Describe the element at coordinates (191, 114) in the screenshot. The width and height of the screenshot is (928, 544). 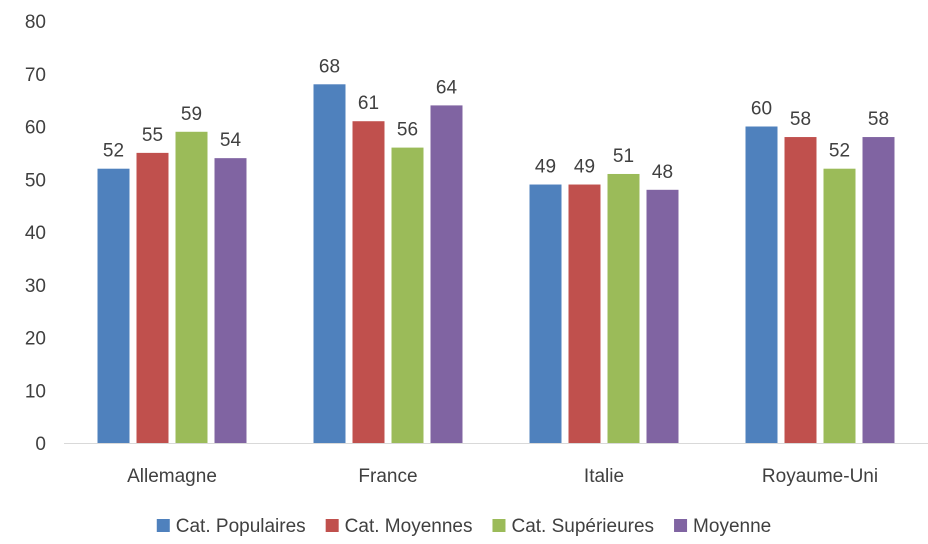
I see `data-label: 59` at that location.